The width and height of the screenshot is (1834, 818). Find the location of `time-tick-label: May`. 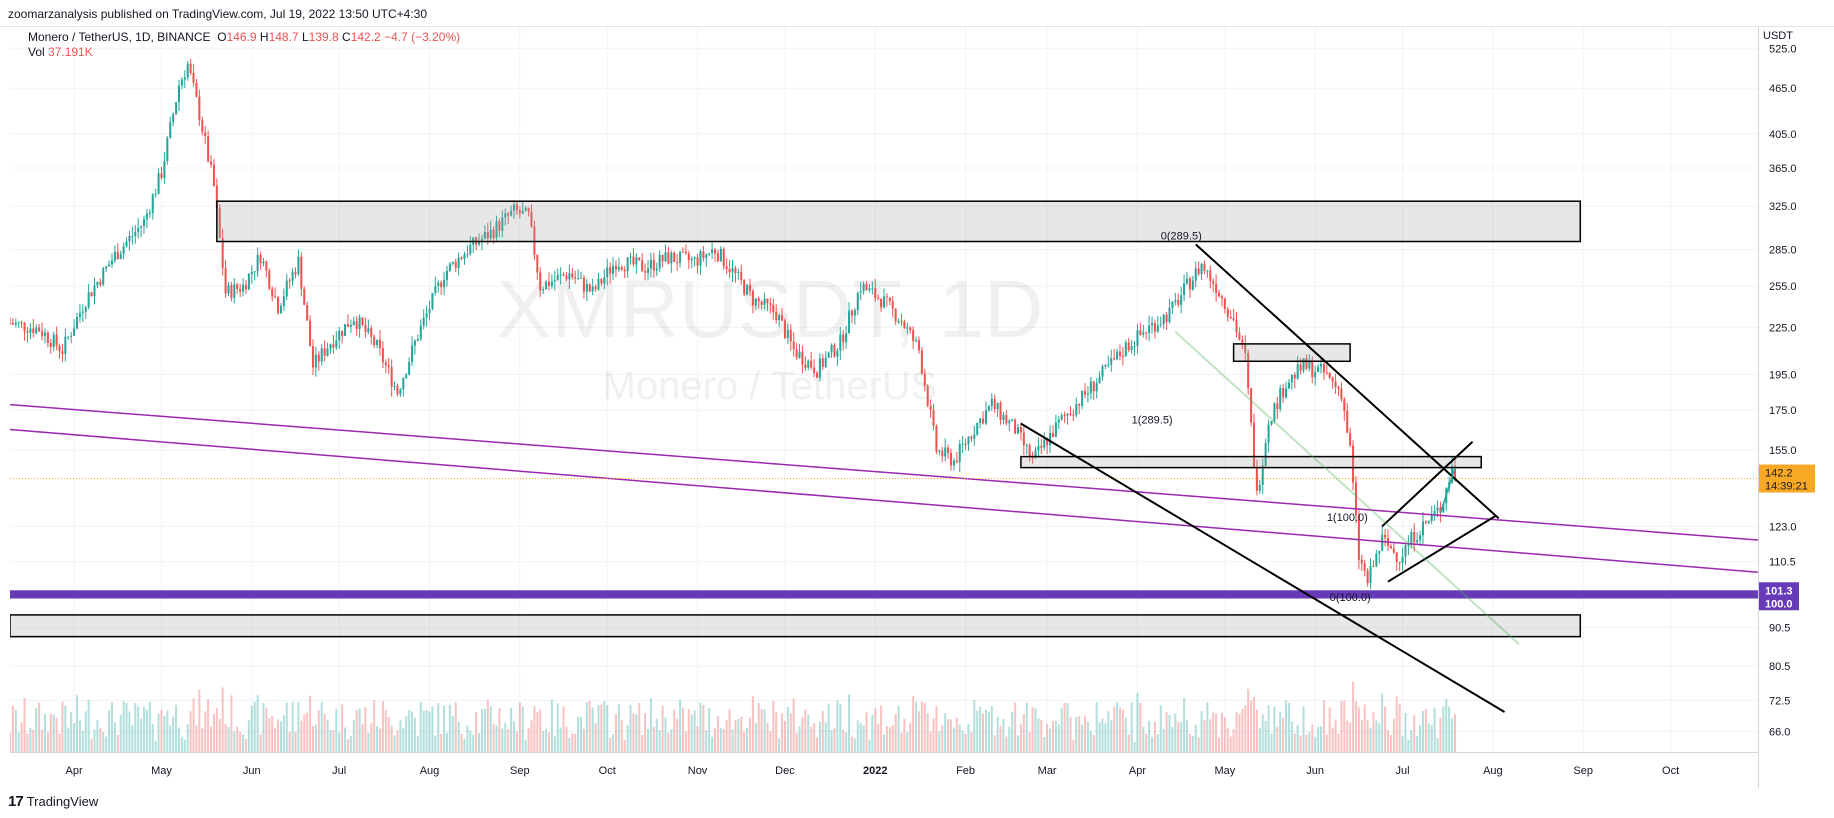

time-tick-label: May is located at coordinates (161, 771).